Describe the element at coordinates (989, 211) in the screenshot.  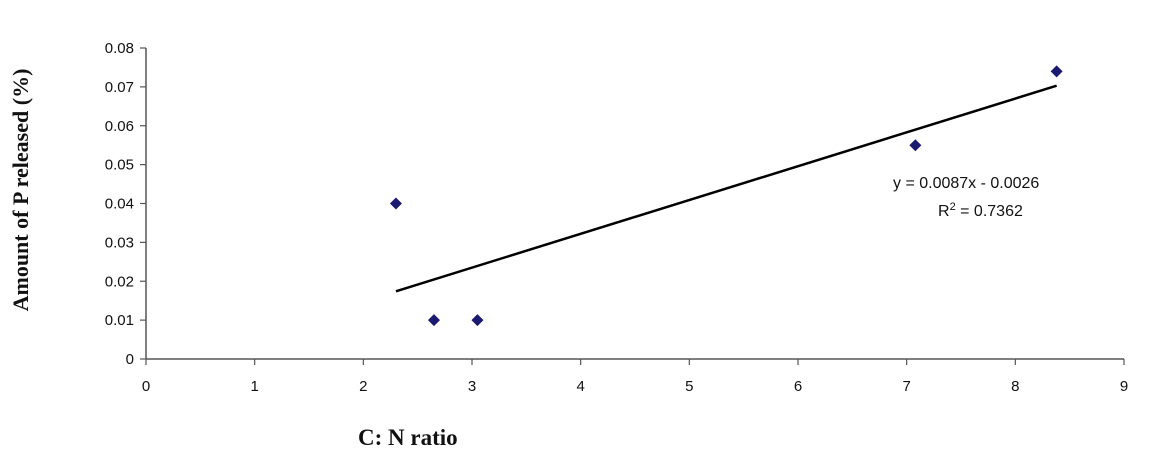
I see `r-squared-value: = 0.7362` at that location.